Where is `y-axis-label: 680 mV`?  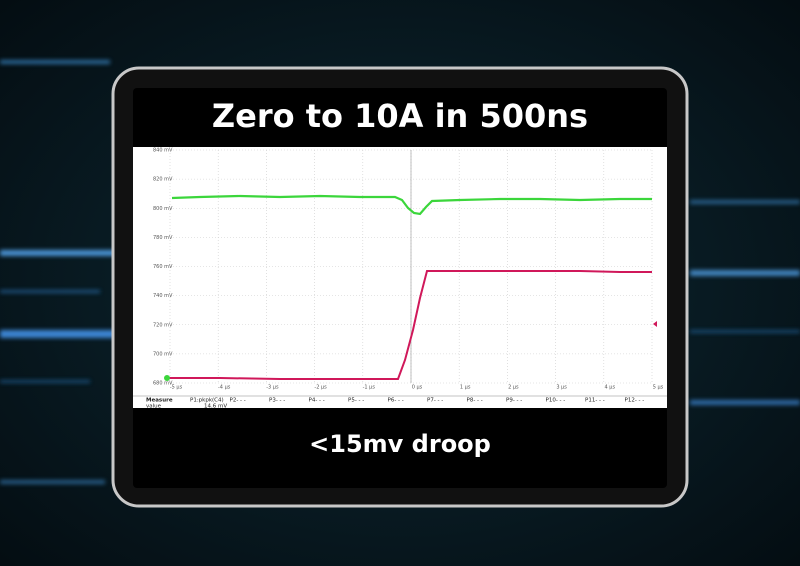
y-axis-label: 680 mV is located at coordinates (163, 384).